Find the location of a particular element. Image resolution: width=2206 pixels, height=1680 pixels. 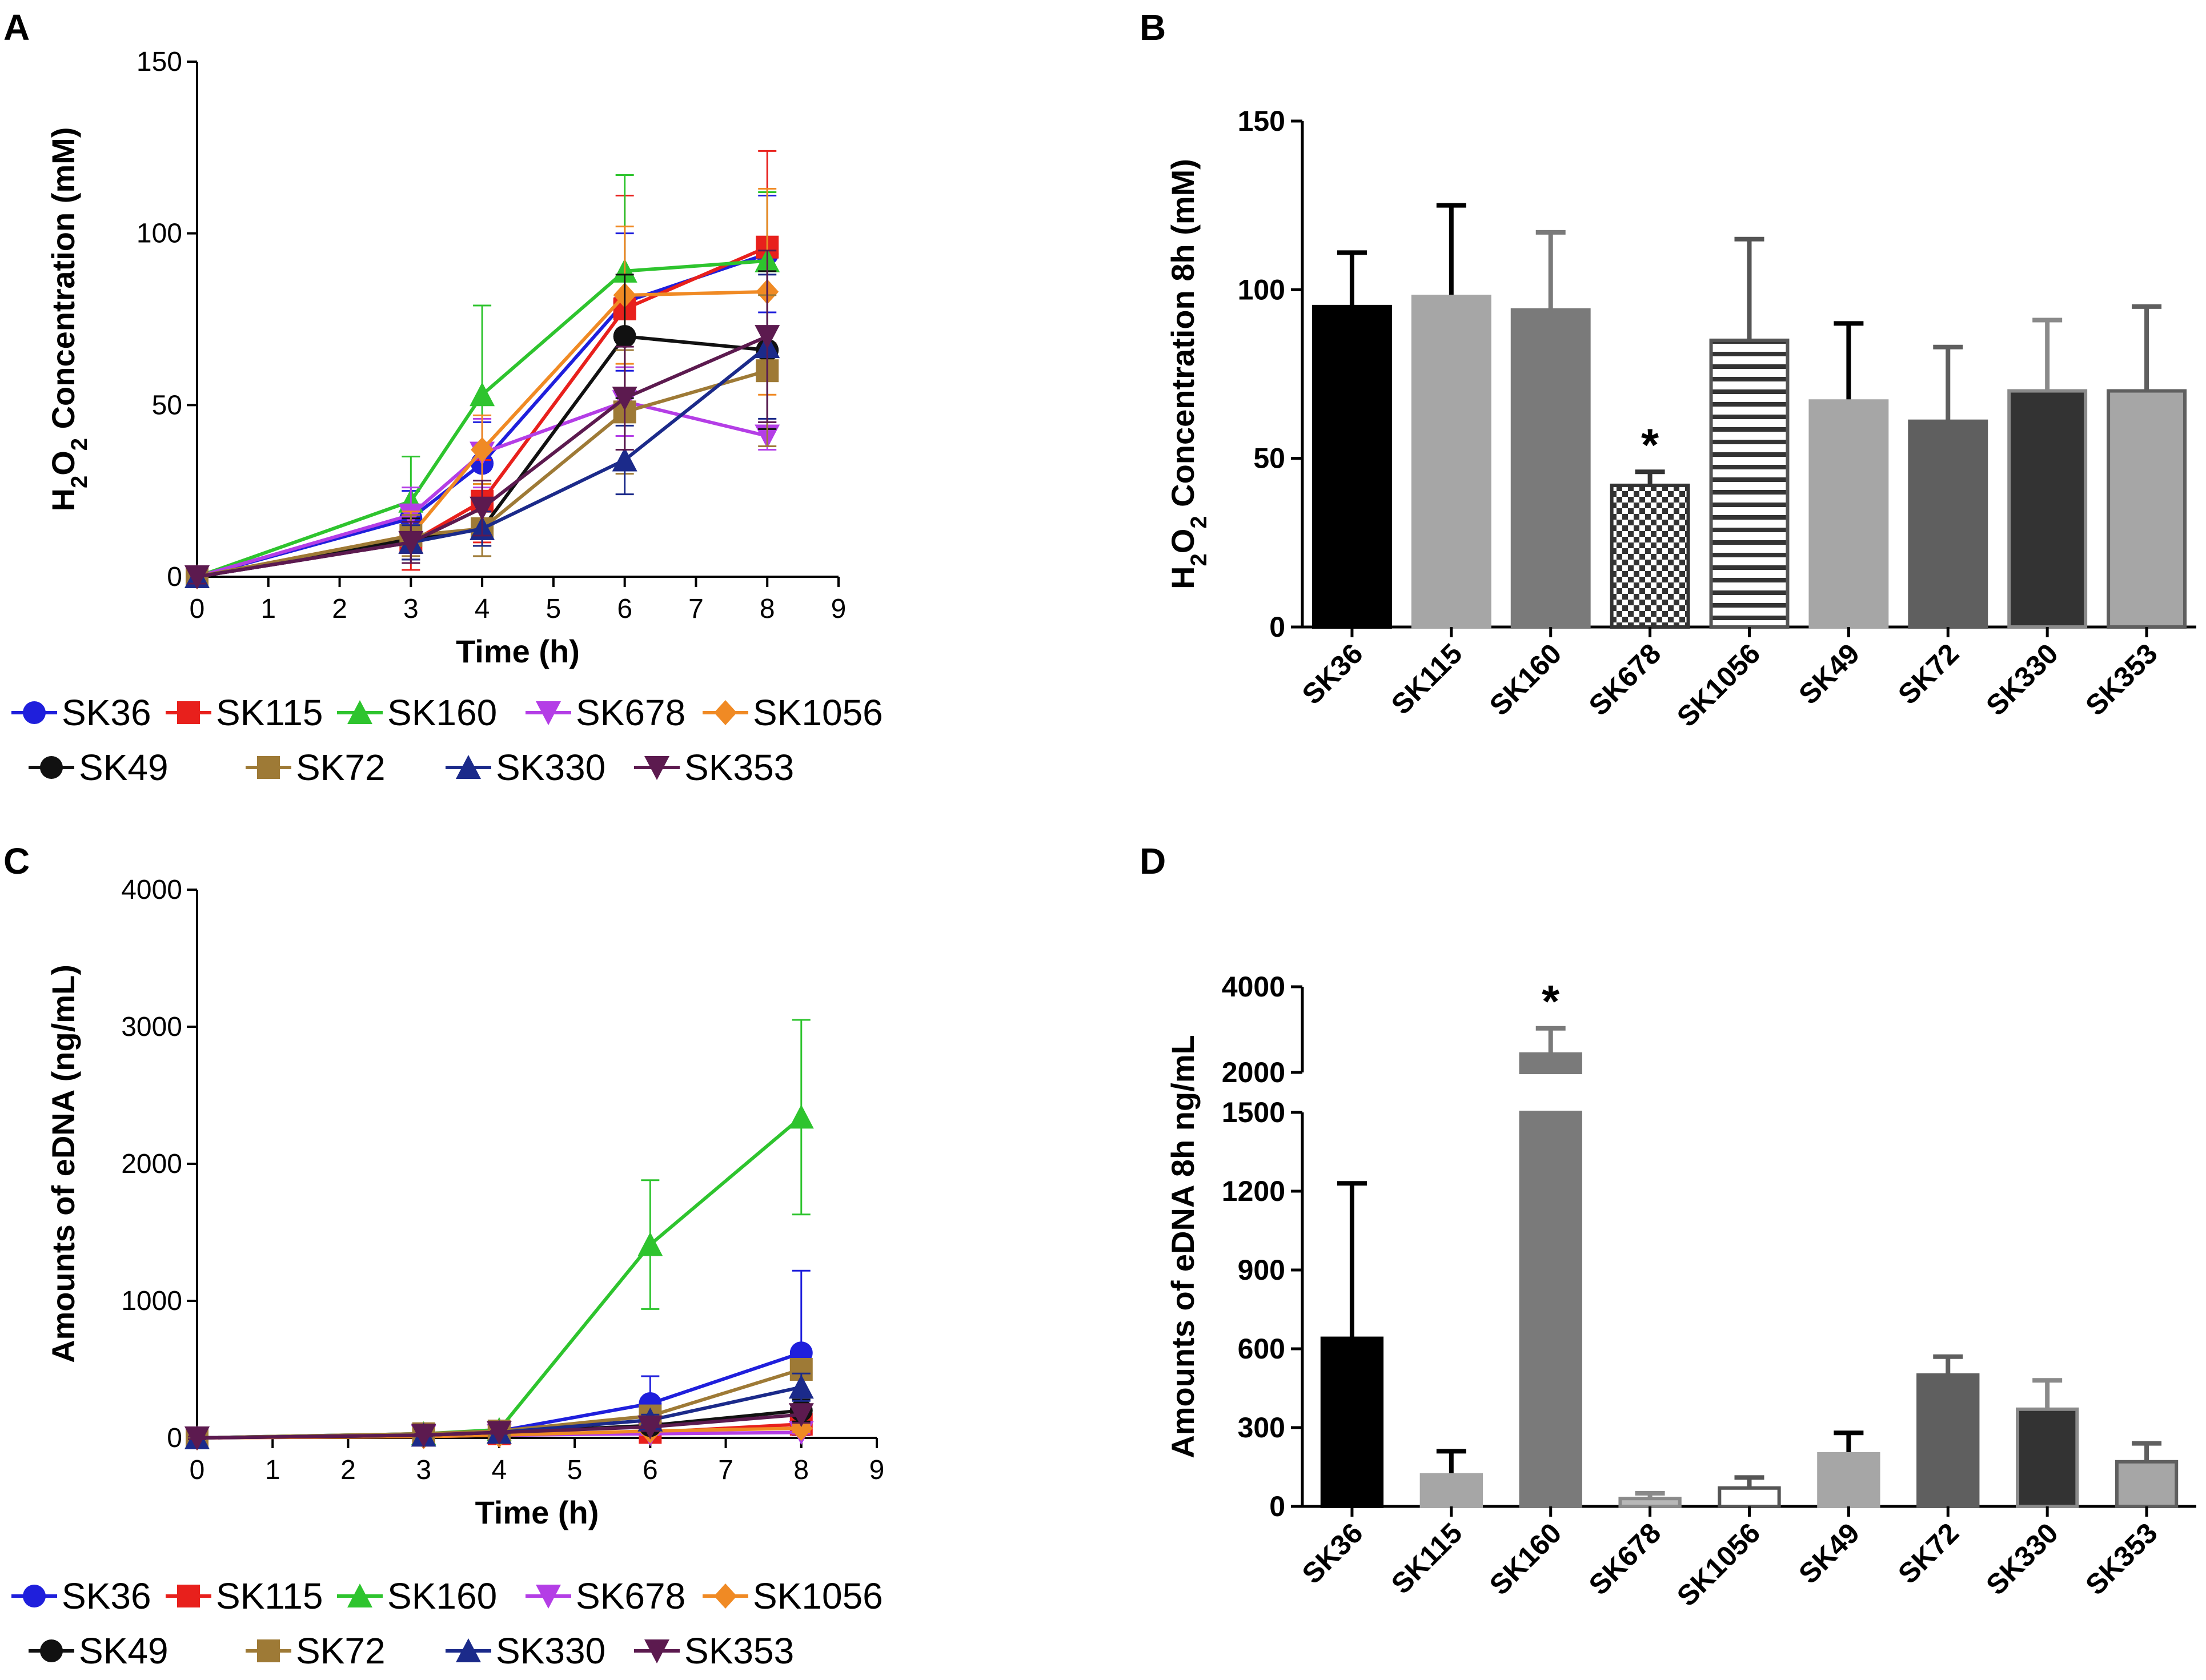

legend-item-sk36: SK36 is located at coordinates (81, 1596).